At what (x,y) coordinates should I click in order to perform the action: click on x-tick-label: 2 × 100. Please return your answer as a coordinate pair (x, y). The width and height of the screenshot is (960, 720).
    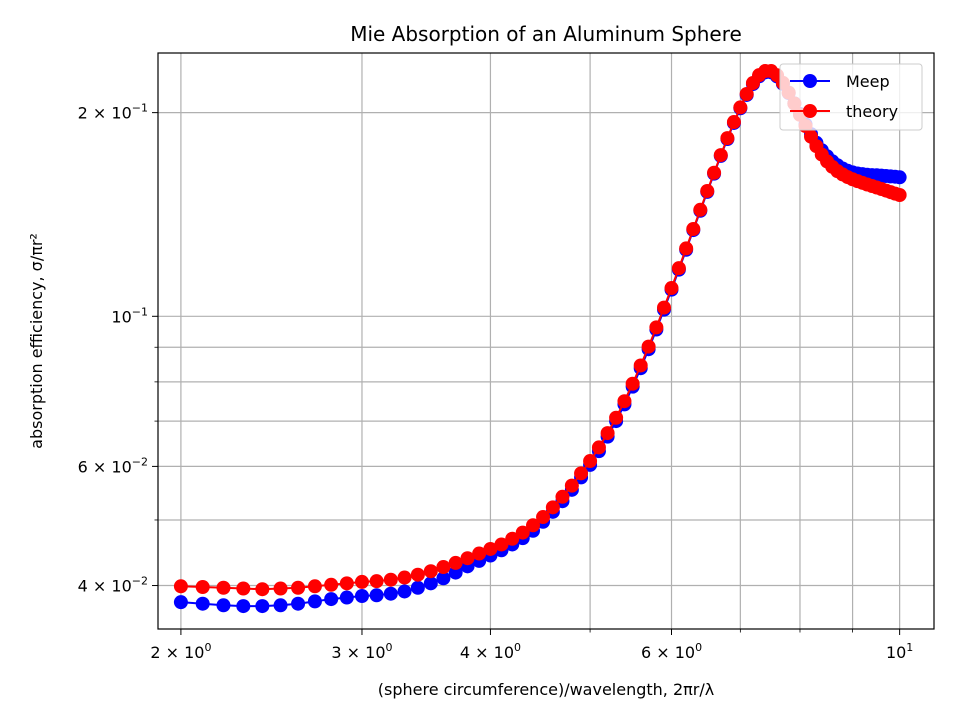
    Looking at the image, I should click on (180, 651).